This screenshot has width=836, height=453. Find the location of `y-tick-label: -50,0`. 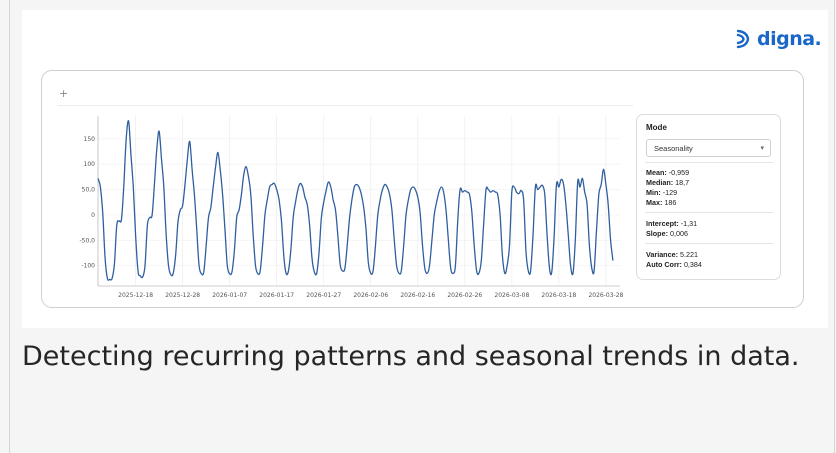

y-tick-label: -50,0 is located at coordinates (87, 240).